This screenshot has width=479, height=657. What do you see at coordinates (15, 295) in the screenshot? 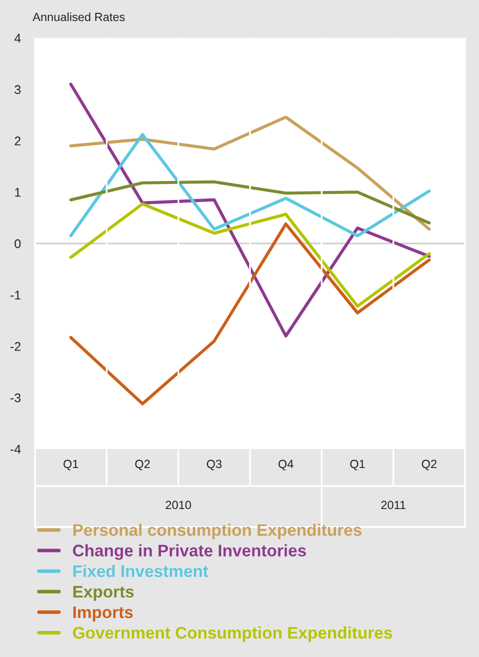
I see `y-tick-label: -1` at bounding box center [15, 295].